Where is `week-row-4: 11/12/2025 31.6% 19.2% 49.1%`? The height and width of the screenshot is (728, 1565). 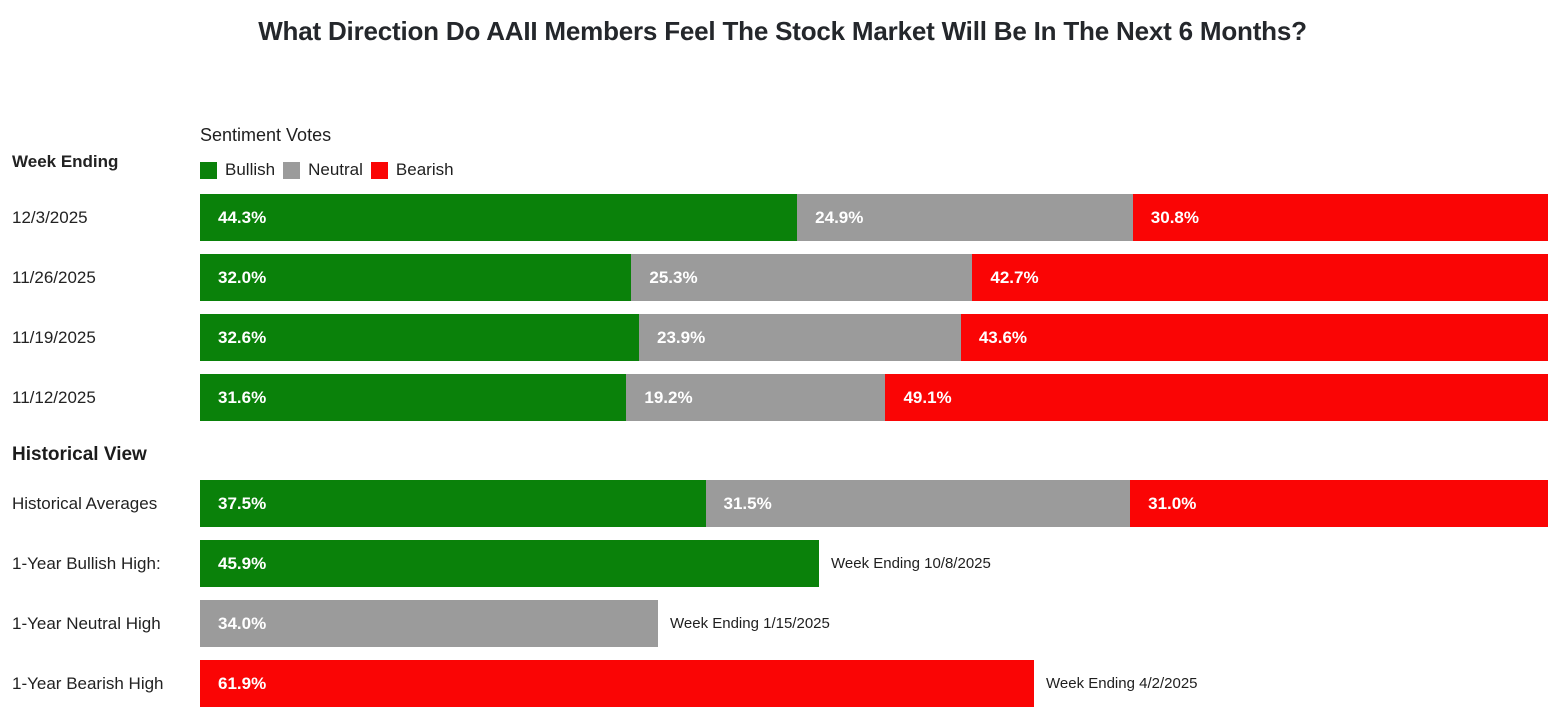 week-row-4: 11/12/2025 31.6% 19.2% 49.1% is located at coordinates (774, 397).